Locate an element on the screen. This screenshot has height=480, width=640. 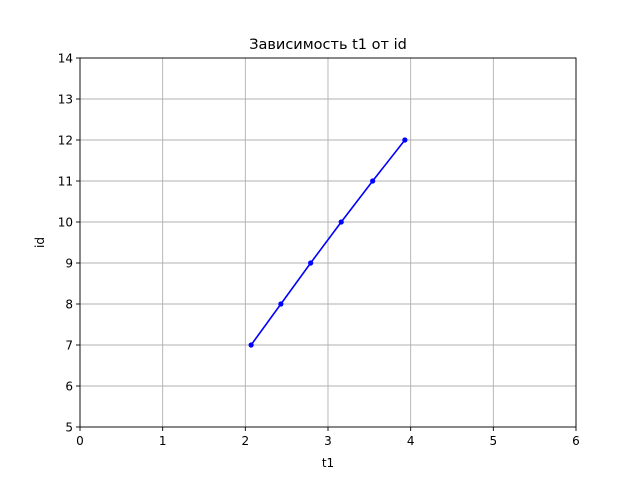
y-tick-label: 6 is located at coordinates (69, 386).